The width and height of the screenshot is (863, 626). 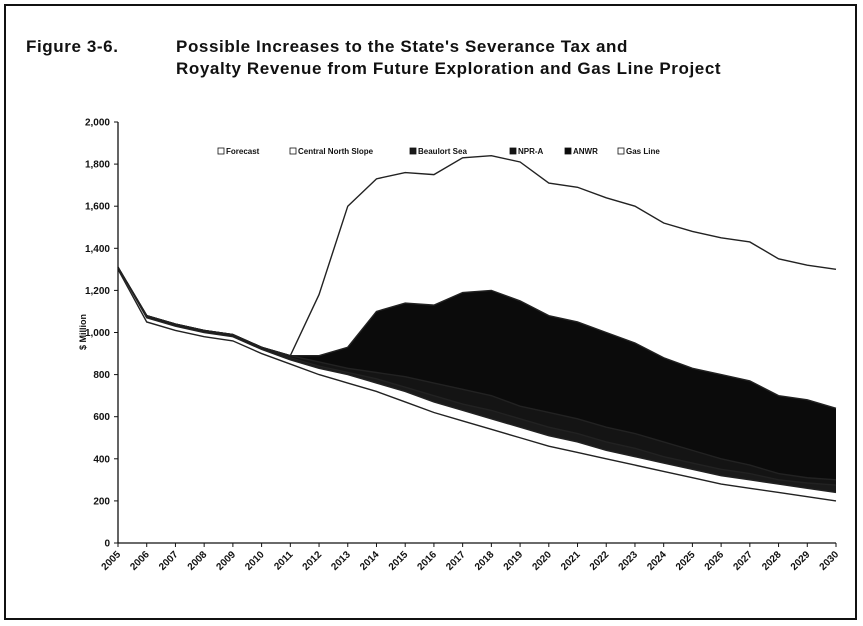 What do you see at coordinates (801, 561) in the screenshot?
I see `x-tick-label: 2029` at bounding box center [801, 561].